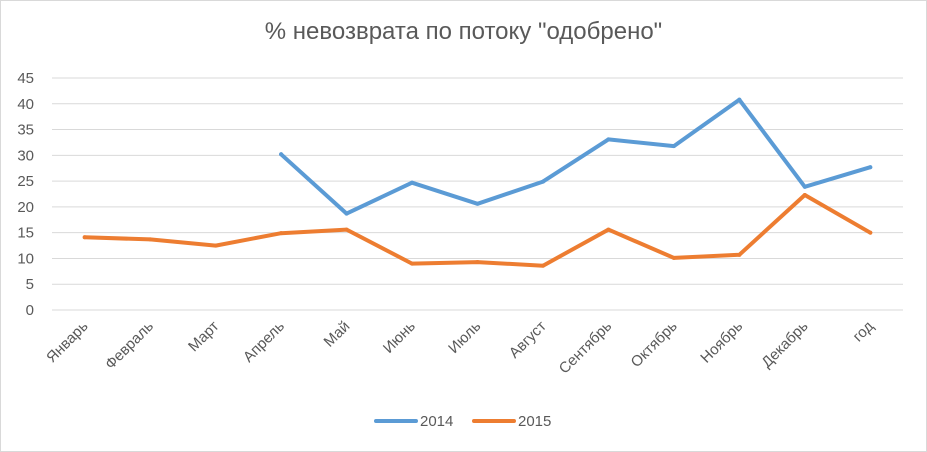  I want to click on y-tick-label: 25, so click(25, 181).